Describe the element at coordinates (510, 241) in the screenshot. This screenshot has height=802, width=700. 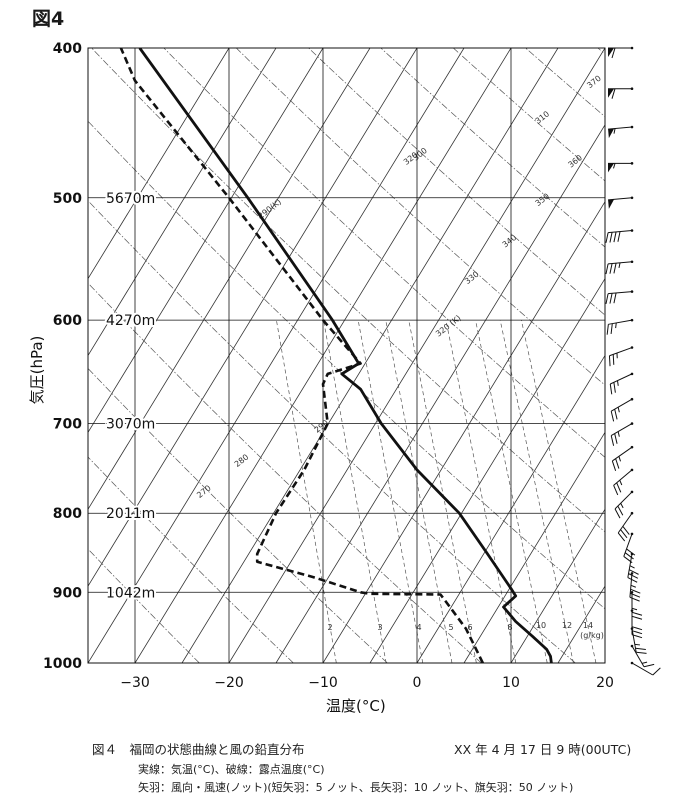
I see `dry-adiabat-label: 340` at that location.